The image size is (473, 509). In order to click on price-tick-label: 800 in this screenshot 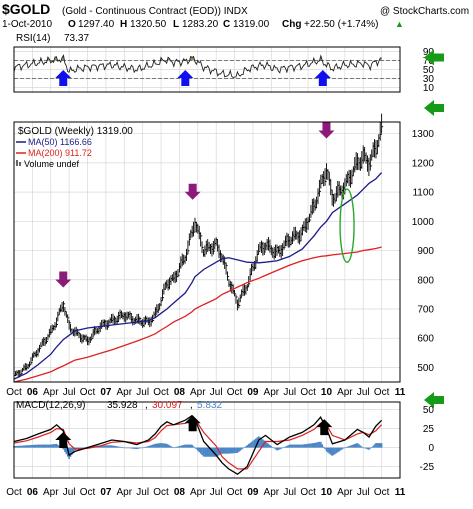, I will do `click(425, 280)`.